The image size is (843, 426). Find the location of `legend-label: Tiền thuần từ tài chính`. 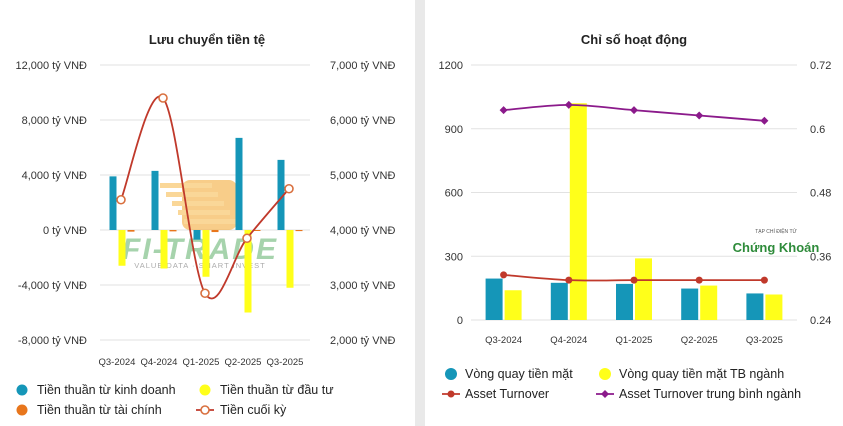

legend-label: Tiền thuần từ tài chính is located at coordinates (99, 410).